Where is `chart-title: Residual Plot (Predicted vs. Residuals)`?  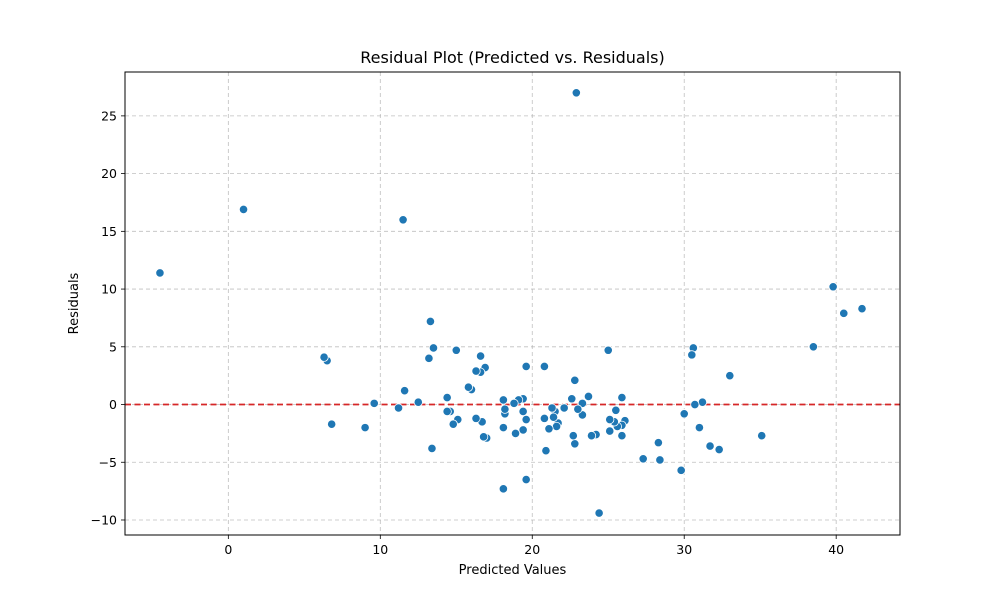
chart-title: Residual Plot (Predicted vs. Residuals) is located at coordinates (512, 57).